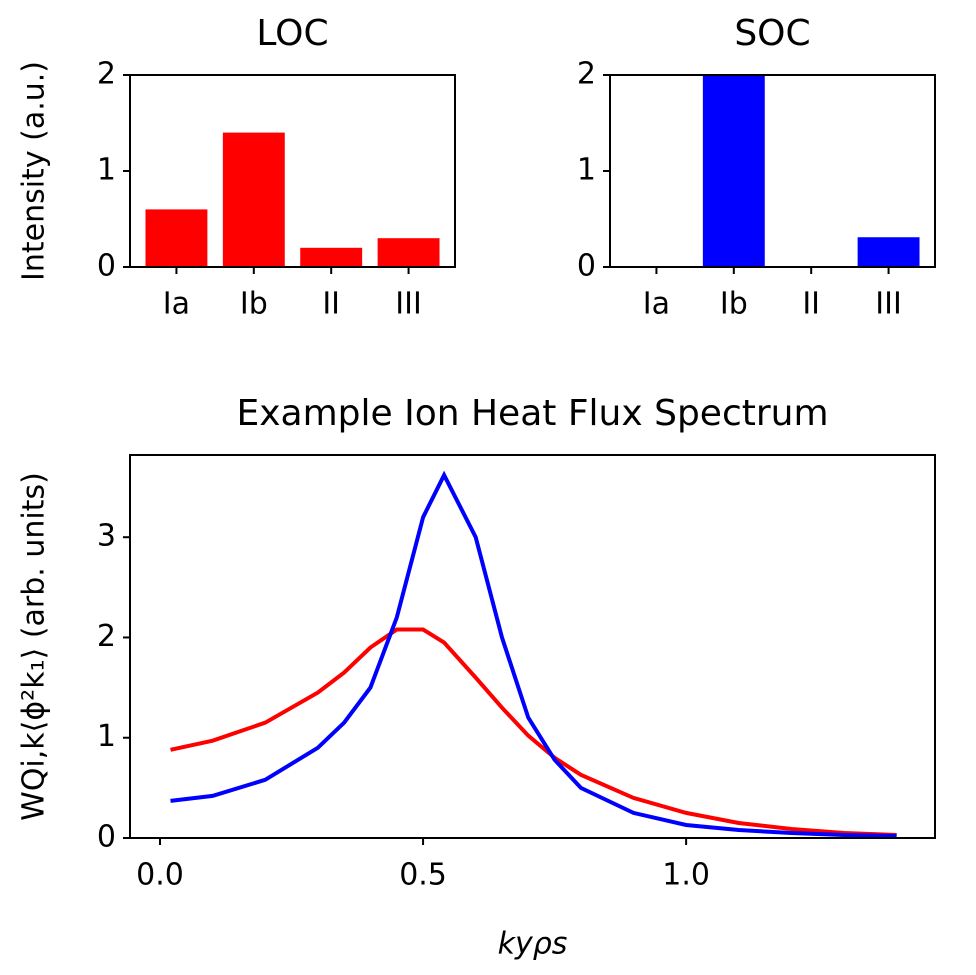 The width and height of the screenshot is (976, 975). What do you see at coordinates (686, 875) in the screenshot?
I see `x-tick-label: 1.0` at bounding box center [686, 875].